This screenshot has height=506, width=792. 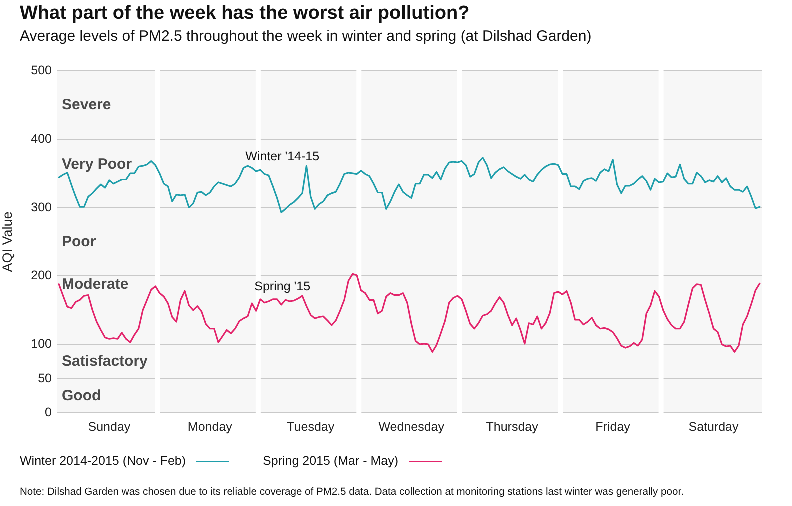 I want to click on chart-subtitle: Average levels of PM2.5 throughout the week in winter and spring (at Dilshad Garden), so click(x=306, y=36).